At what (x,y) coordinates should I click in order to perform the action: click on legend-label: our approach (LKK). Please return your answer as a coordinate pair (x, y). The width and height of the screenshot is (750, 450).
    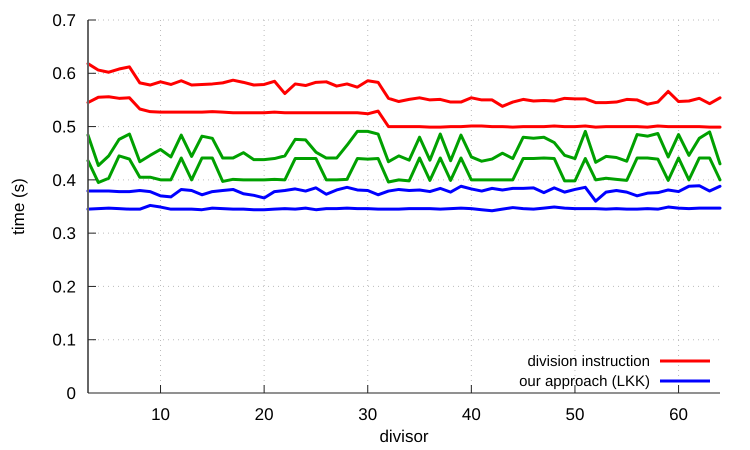
    Looking at the image, I should click on (584, 381).